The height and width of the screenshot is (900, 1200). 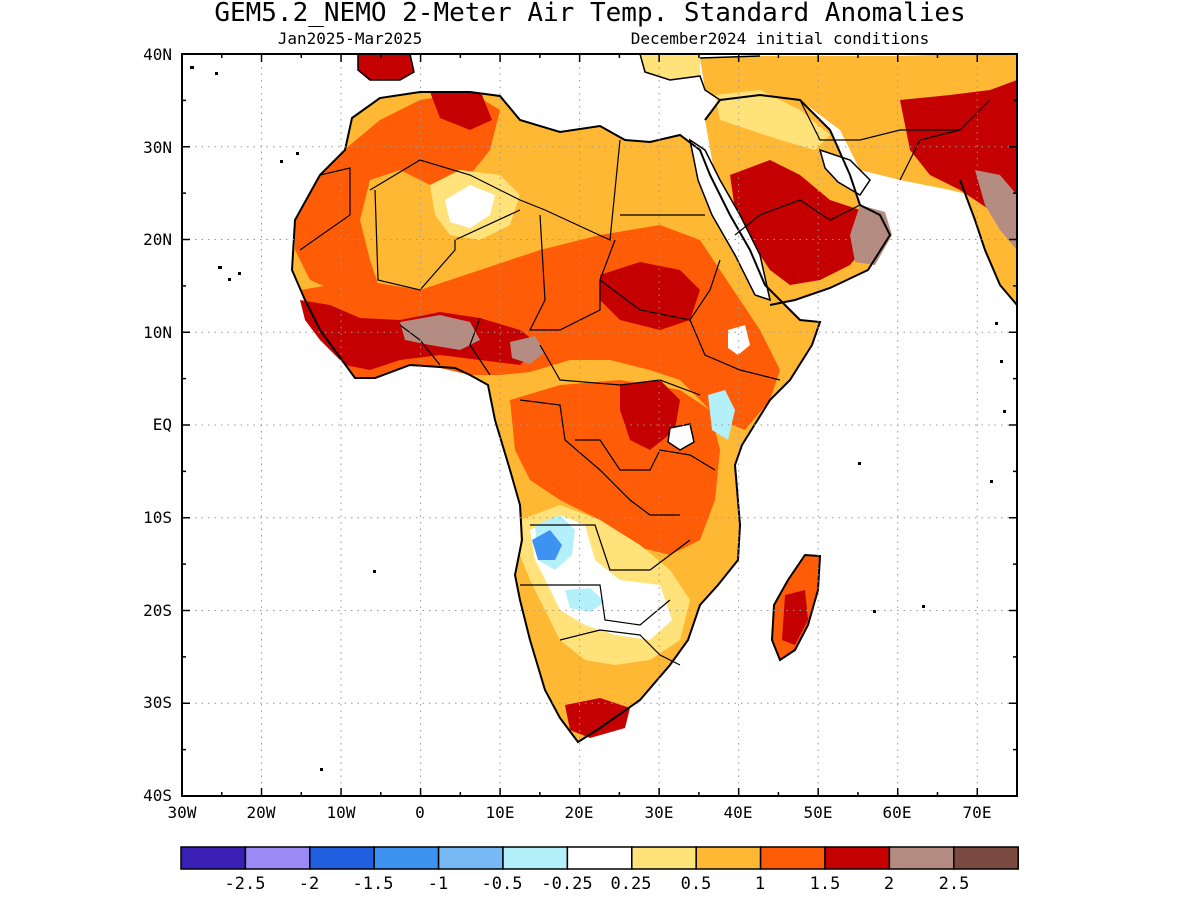 What do you see at coordinates (350, 38) in the screenshot?
I see `period-subtitle: Jan2025-Mar2025` at bounding box center [350, 38].